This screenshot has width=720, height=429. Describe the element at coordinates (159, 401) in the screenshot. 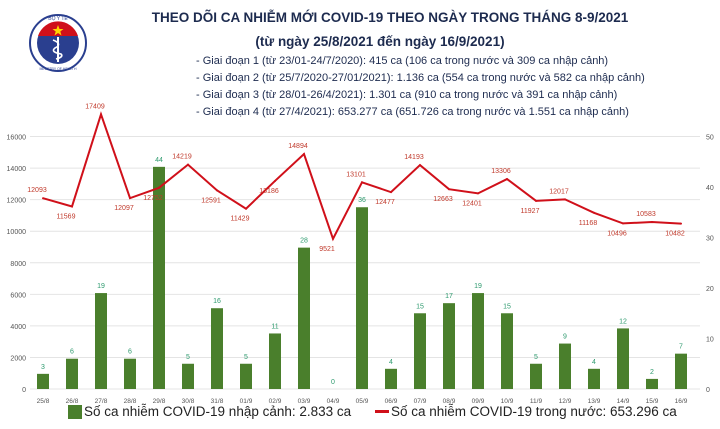

I see `x-axis-tick-label: 29/8` at that location.